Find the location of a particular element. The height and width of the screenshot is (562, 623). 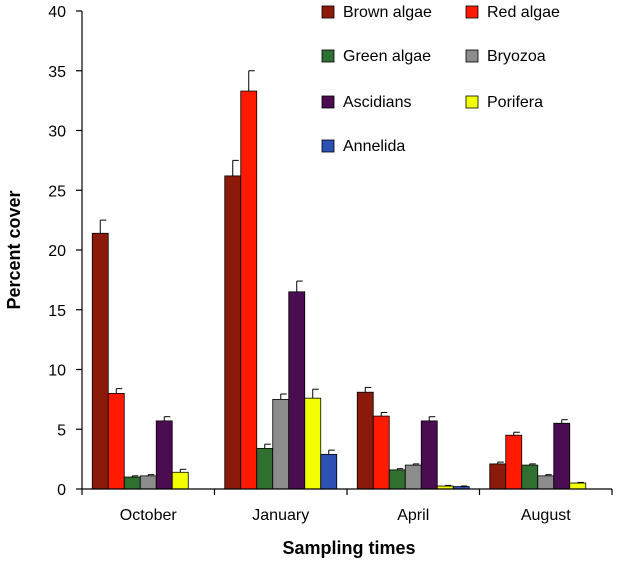

bar-red-algae-october is located at coordinates (116, 441).